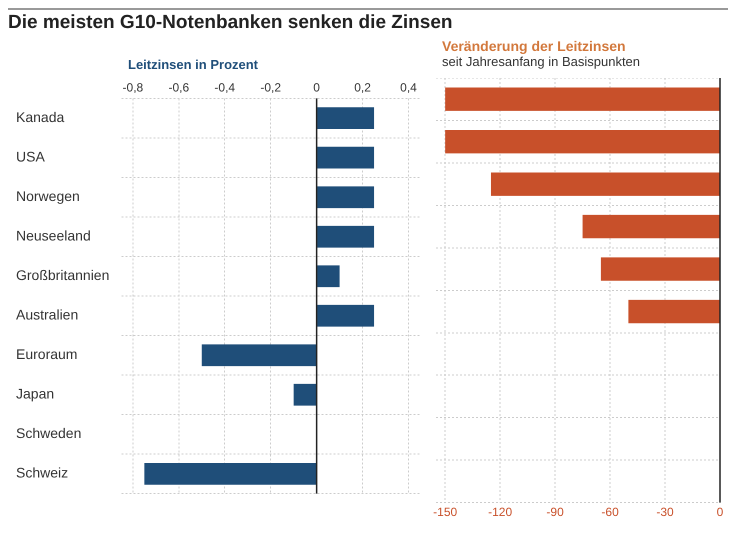  I want to click on y-tick-label: Neuseeland, so click(53, 236).